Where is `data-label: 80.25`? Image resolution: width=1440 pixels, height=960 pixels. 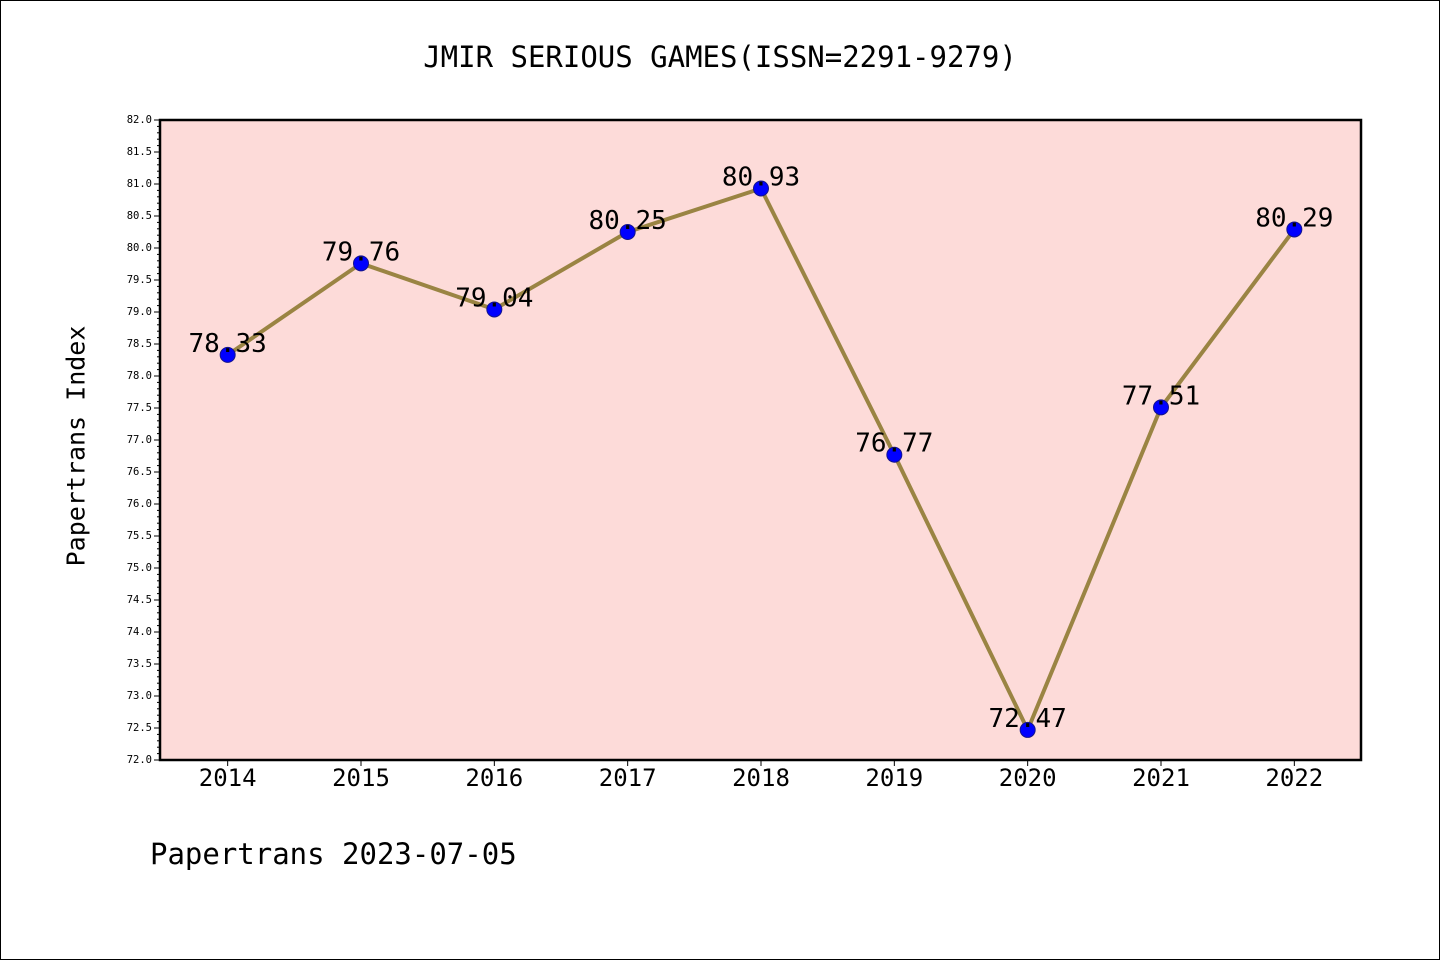
data-label: 80.25 is located at coordinates (628, 221).